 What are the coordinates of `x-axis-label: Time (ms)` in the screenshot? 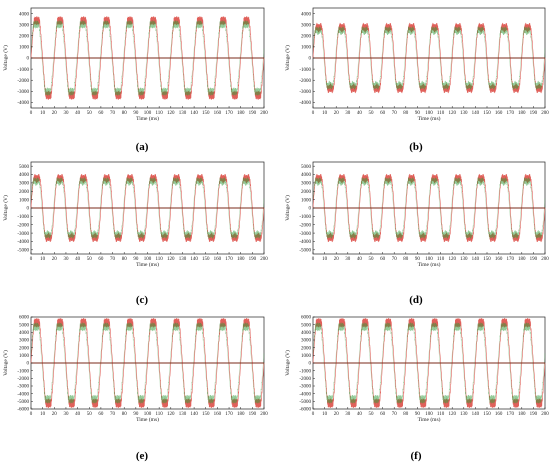 It's located at (147, 264).